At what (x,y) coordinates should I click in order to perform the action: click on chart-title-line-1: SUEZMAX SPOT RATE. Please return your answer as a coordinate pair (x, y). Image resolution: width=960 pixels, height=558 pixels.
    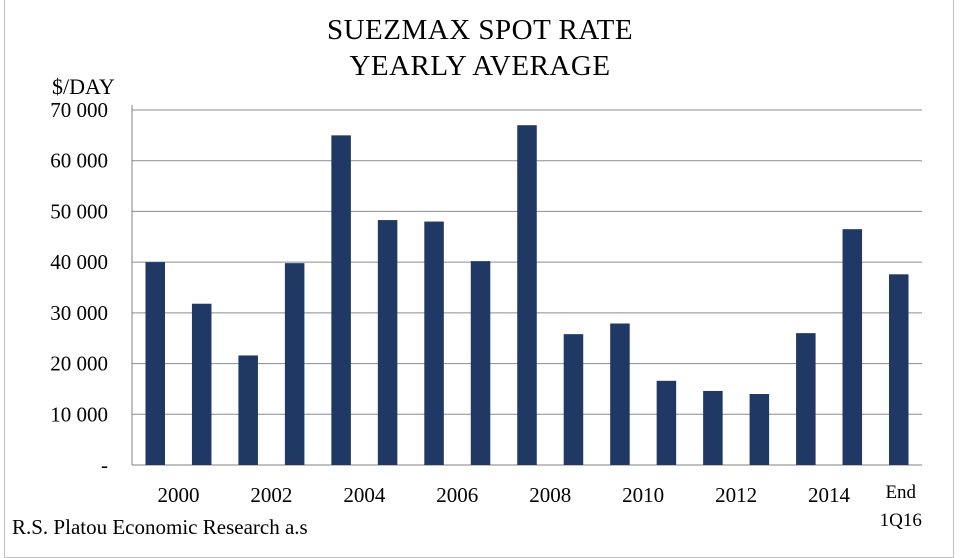
    Looking at the image, I should click on (480, 30).